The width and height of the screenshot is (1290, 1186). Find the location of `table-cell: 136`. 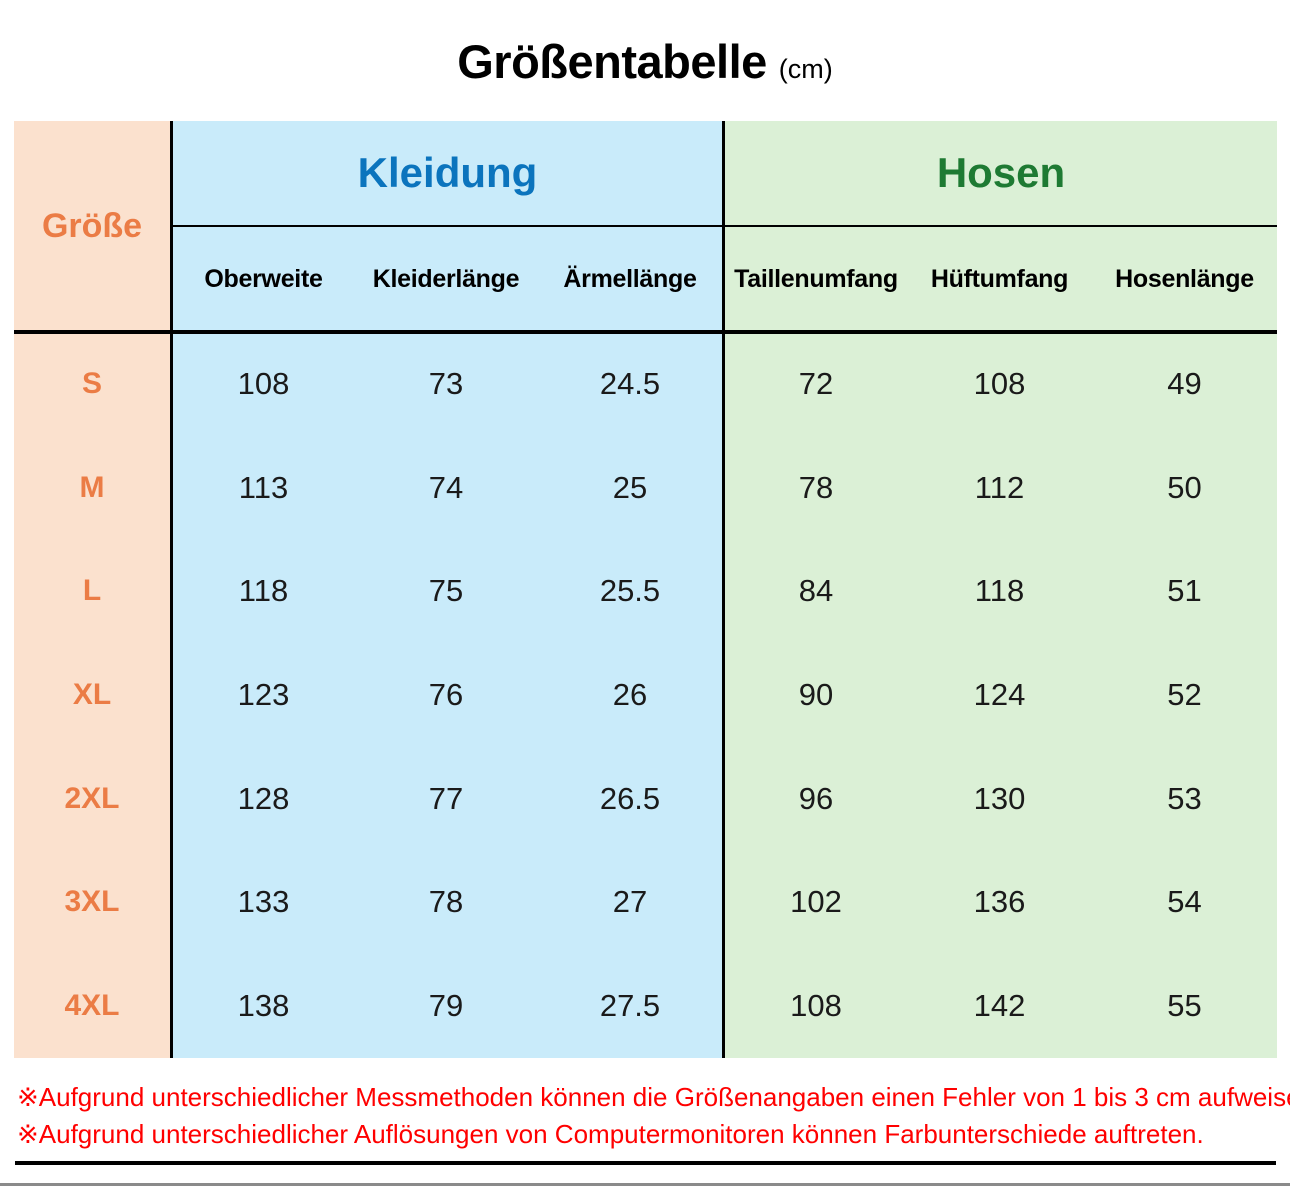

table-cell: 136 is located at coordinates (999, 902).